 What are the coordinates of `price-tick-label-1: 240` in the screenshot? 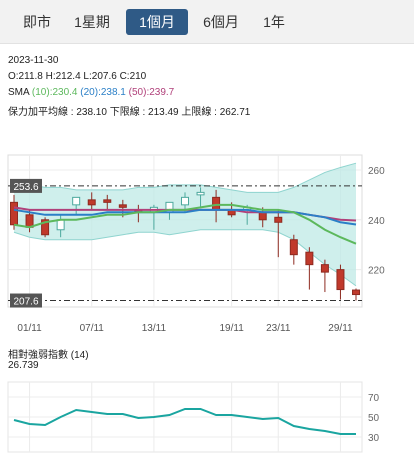 It's located at (376, 221).